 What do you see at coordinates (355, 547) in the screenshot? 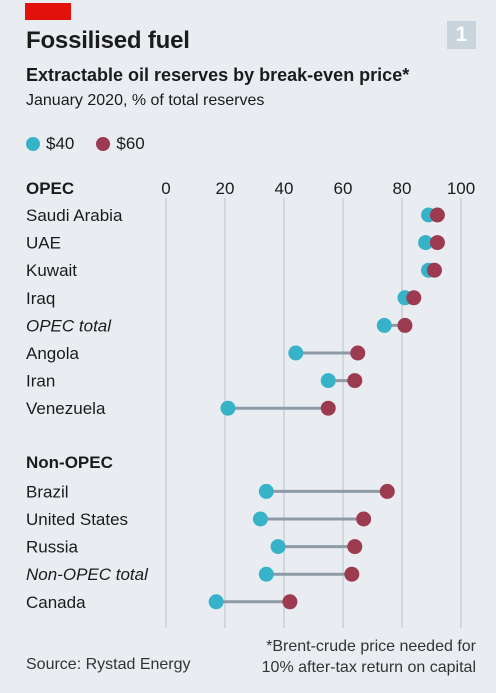
I see `point-60-russia` at bounding box center [355, 547].